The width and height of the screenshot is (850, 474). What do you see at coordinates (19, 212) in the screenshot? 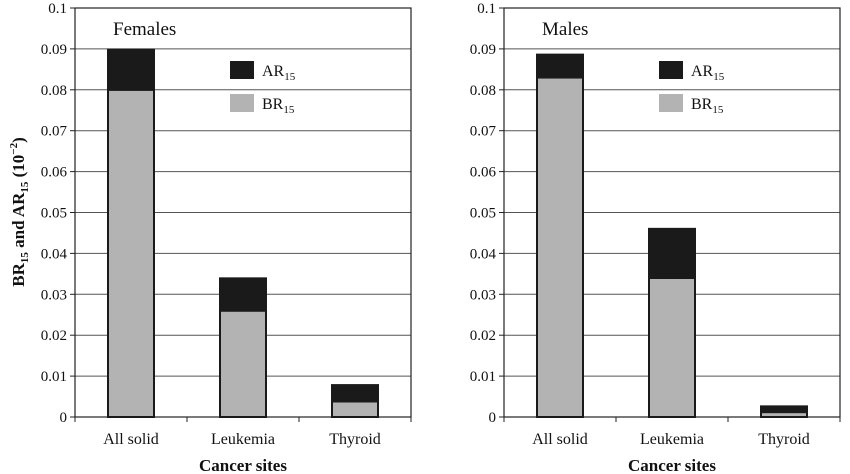
I see `y-axis-label: BR15 and AR15 (10−2)` at bounding box center [19, 212].